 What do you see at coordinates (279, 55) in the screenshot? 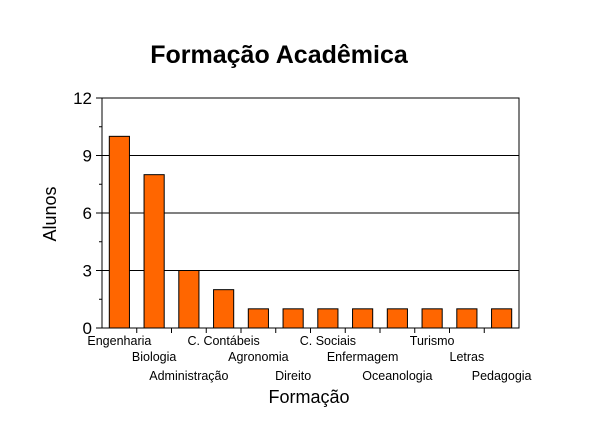
I see `chart-title: Formação Acadêmica` at bounding box center [279, 55].